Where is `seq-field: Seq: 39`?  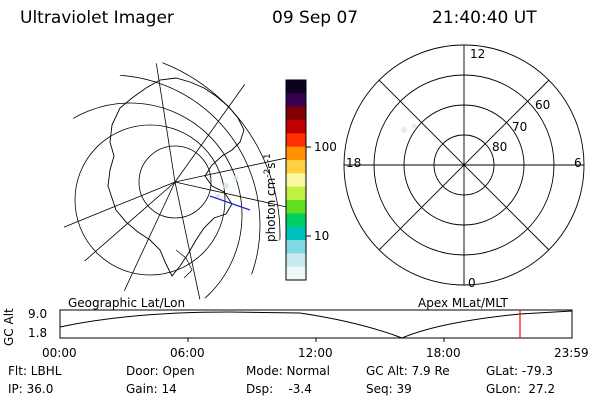
seq-field: Seq: 39 is located at coordinates (389, 389).